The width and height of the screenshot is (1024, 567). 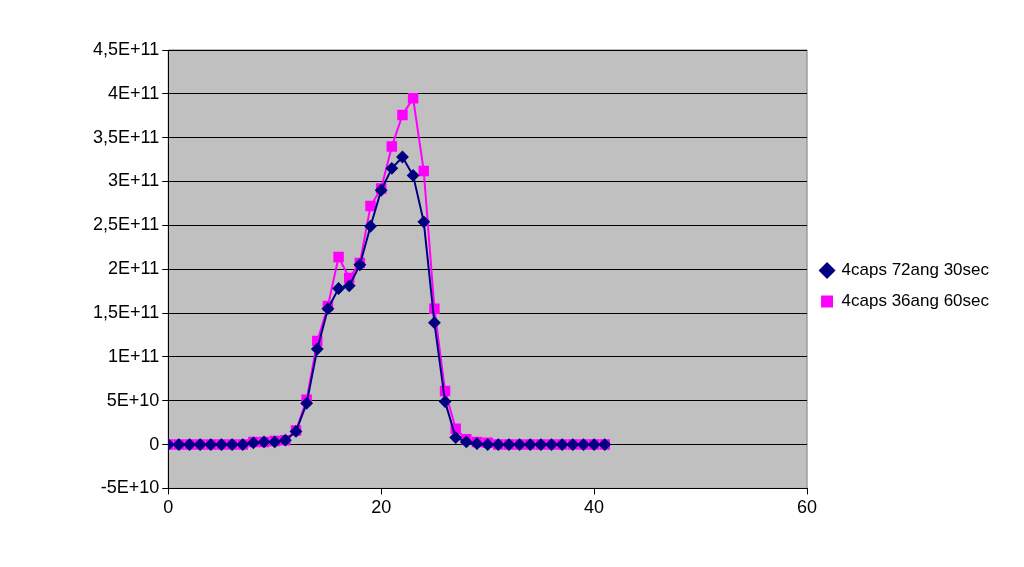 I want to click on x-tick-label: 40, so click(x=594, y=507).